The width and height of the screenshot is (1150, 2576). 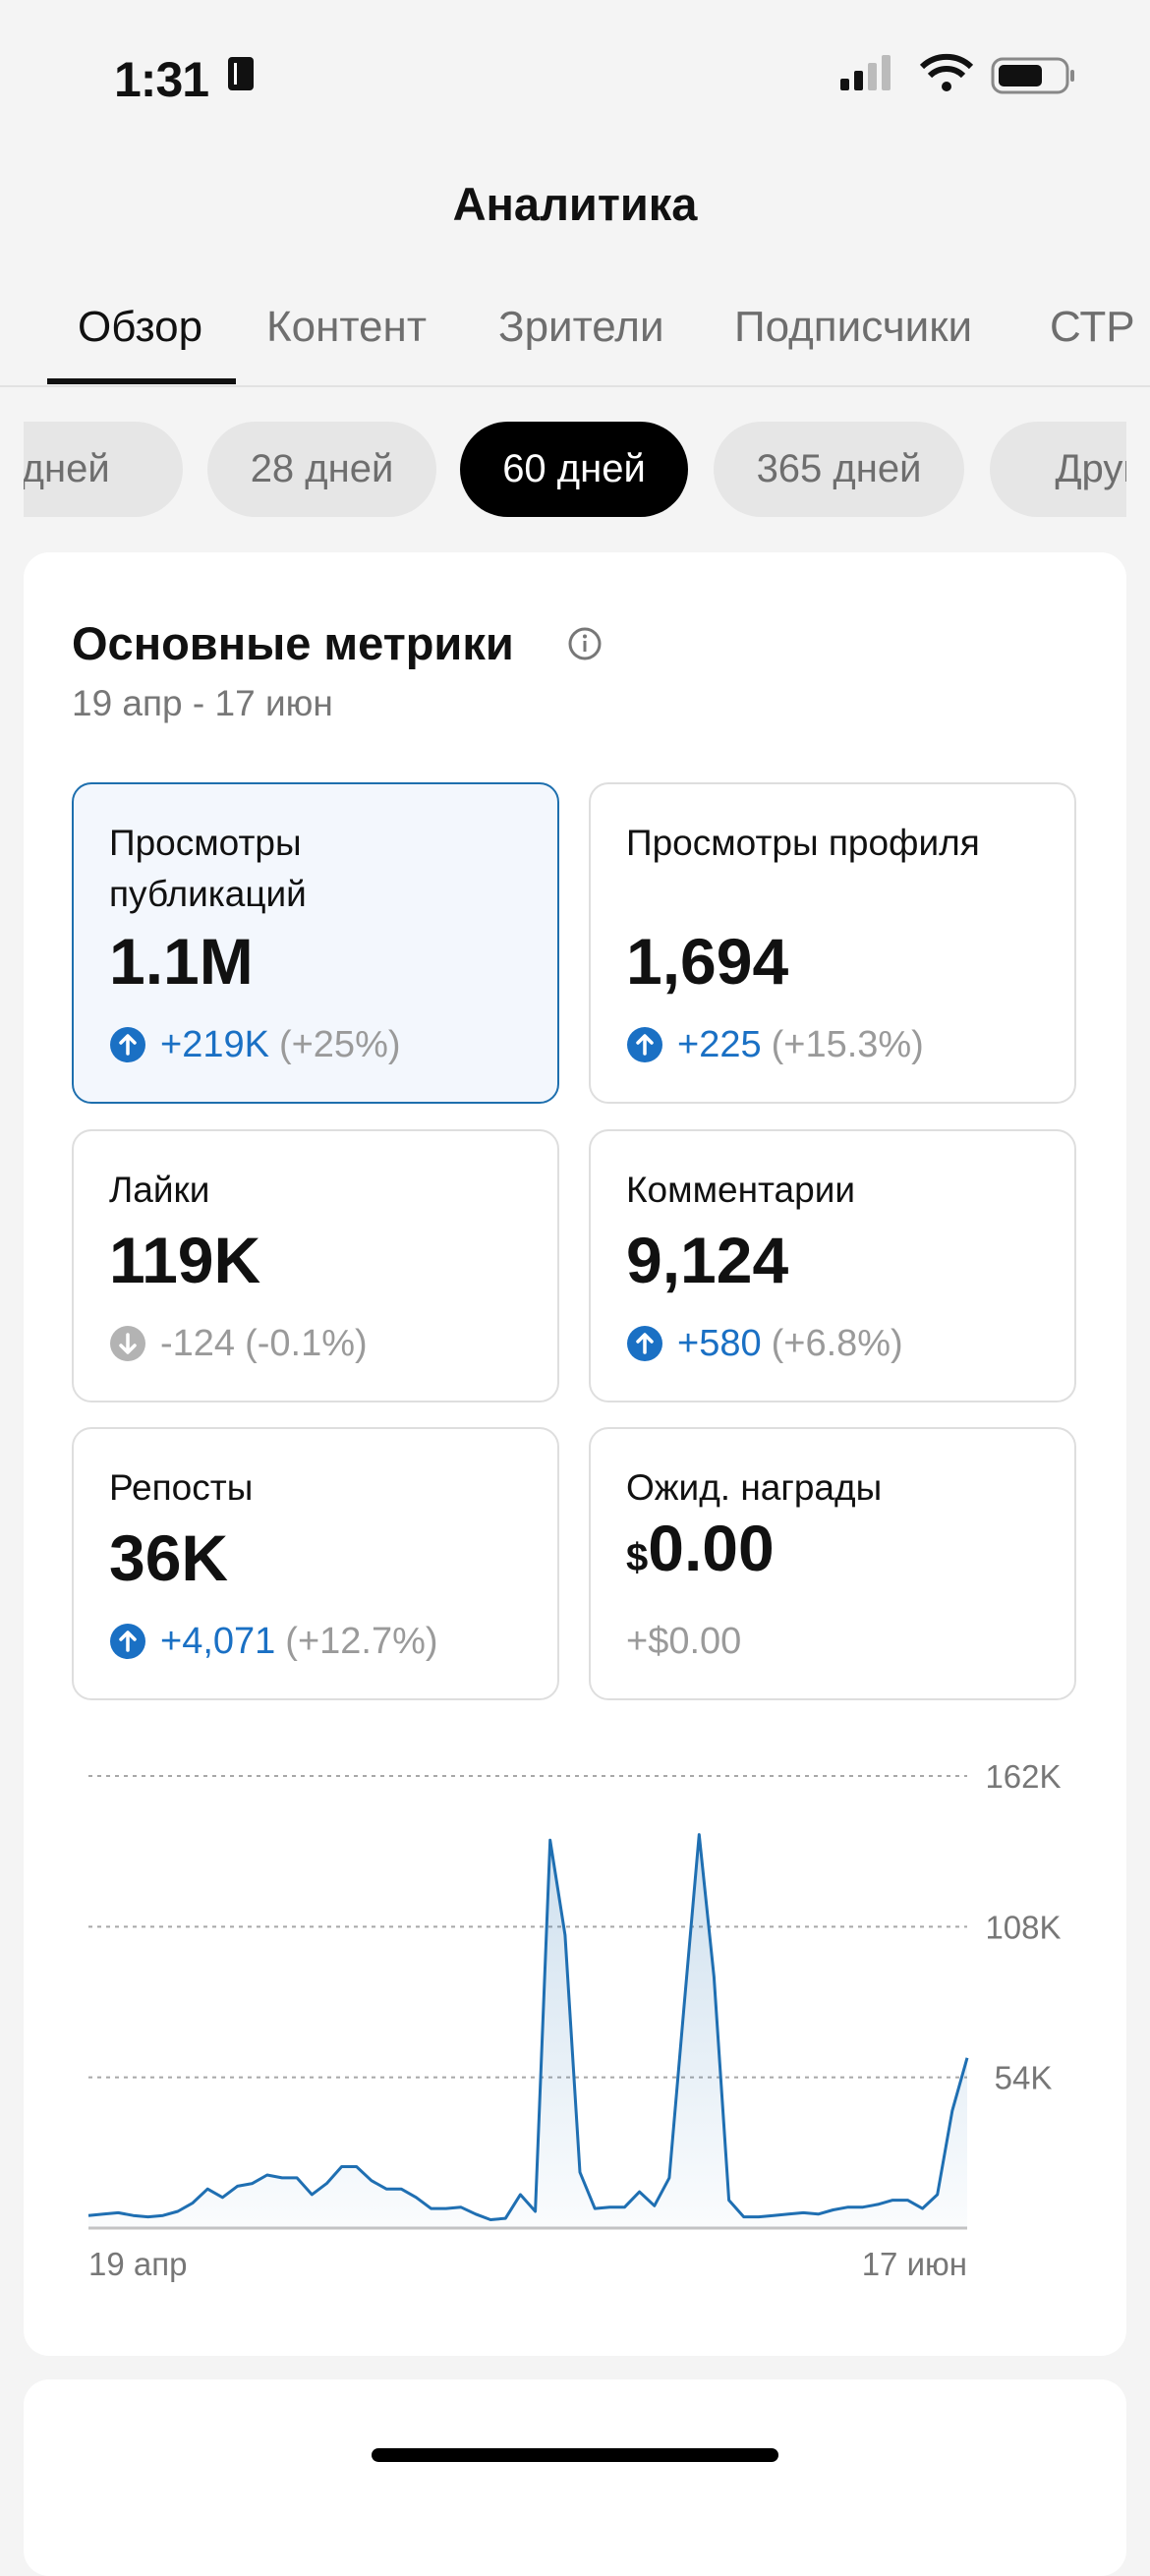 What do you see at coordinates (837, 1344) in the screenshot?
I see `change-percent: (+6.8%)` at bounding box center [837, 1344].